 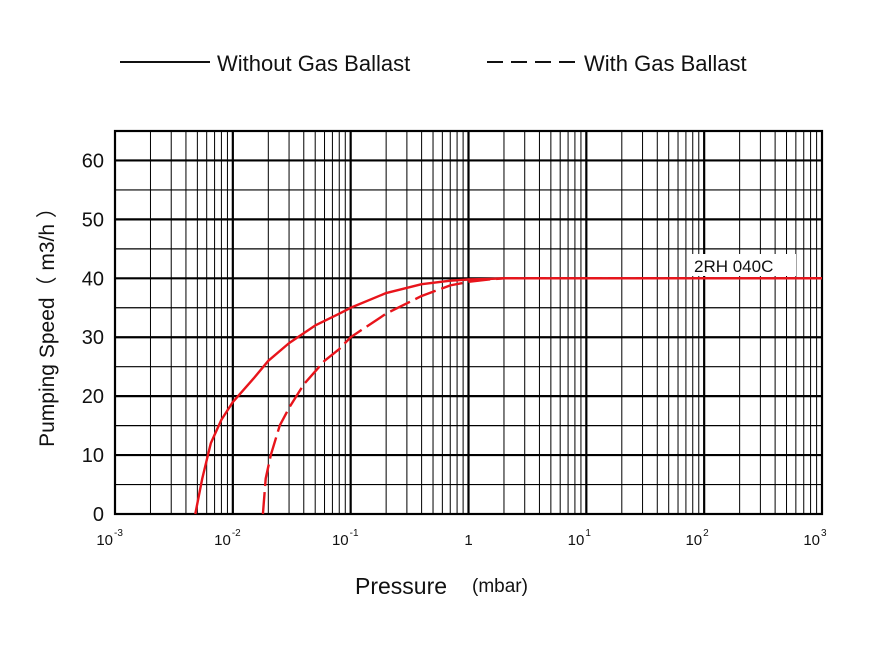 I want to click on x-tick-base: 1, so click(x=468, y=540).